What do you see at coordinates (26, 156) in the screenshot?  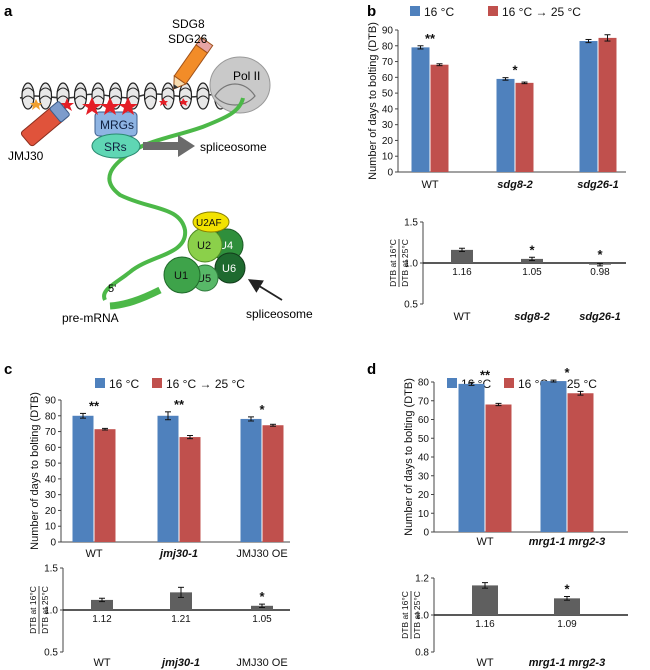 I see `jmj30-label: JMJ30` at bounding box center [26, 156].